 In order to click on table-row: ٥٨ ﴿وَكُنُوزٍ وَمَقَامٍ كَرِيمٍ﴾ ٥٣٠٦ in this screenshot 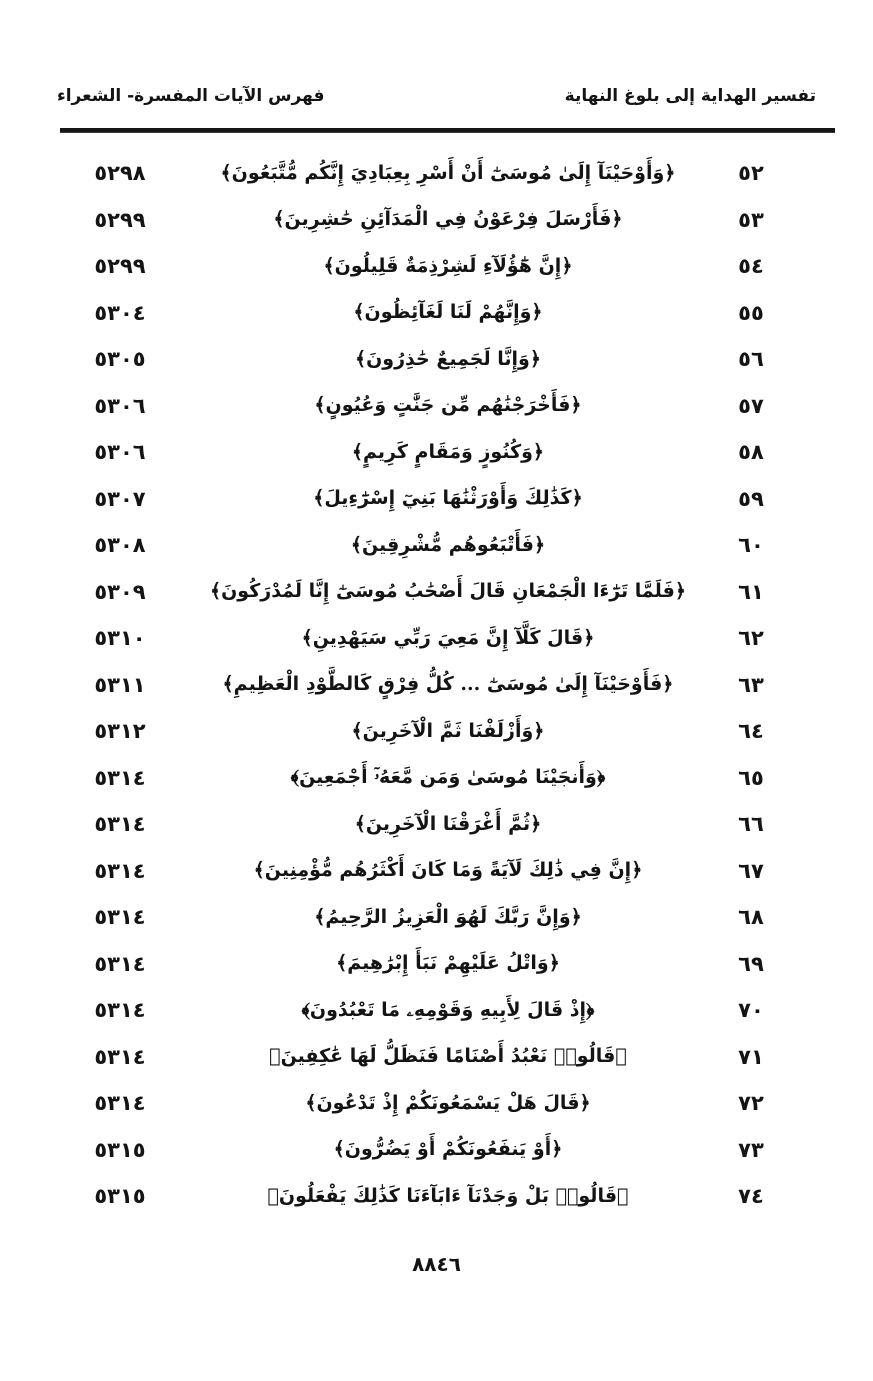, I will do `click(423, 452)`.